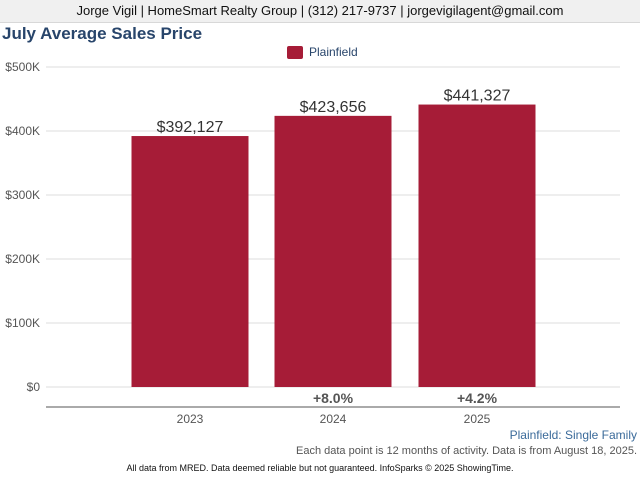  I want to click on legend-swatch, so click(295, 52).